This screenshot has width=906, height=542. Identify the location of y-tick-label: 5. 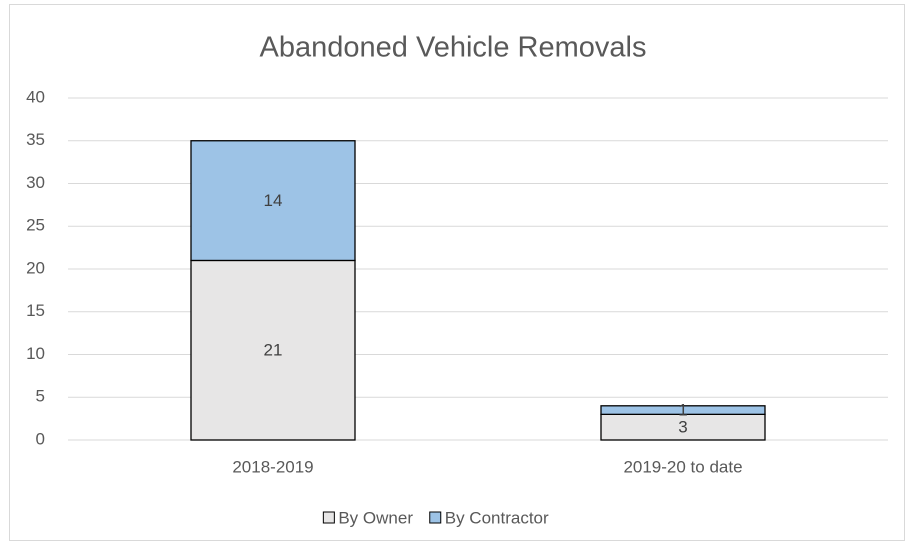
(40, 396).